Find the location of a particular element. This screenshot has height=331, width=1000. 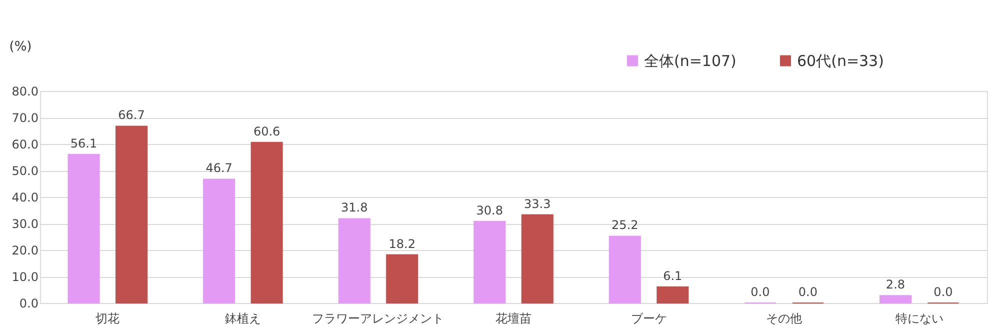

y-tick-label: 10.0 is located at coordinates (25, 277).